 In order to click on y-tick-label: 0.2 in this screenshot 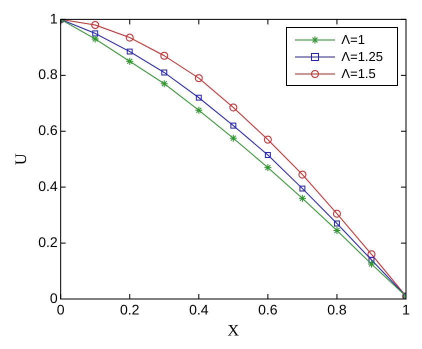, I will do `click(48, 242)`.